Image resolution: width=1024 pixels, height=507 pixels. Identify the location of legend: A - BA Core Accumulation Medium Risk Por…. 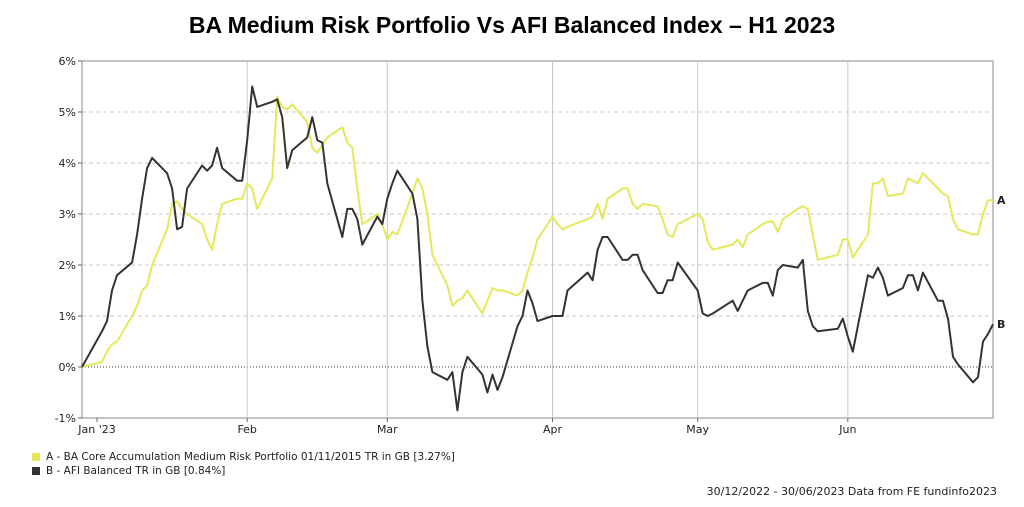
(243, 464).